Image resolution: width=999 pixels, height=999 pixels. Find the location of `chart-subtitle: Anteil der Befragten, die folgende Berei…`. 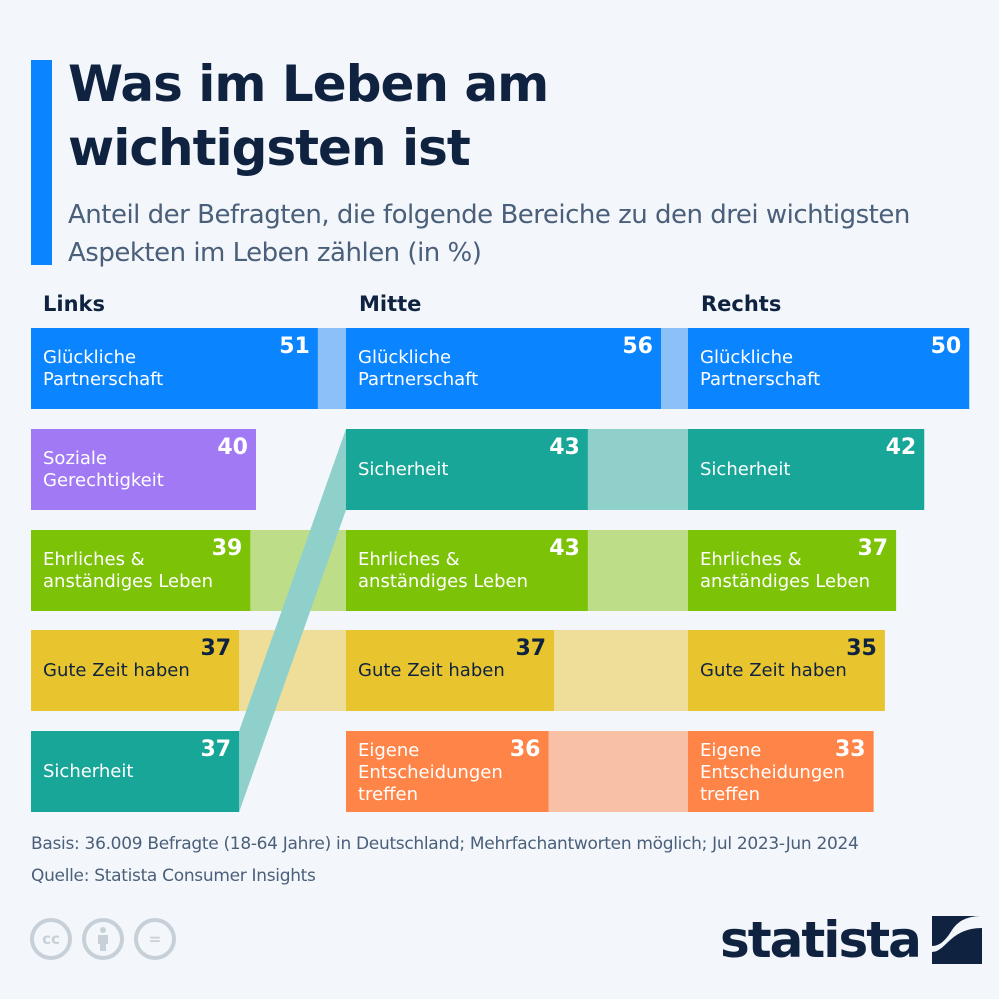

chart-subtitle: Anteil der Befragten, die folgende Berei… is located at coordinates (489, 234).